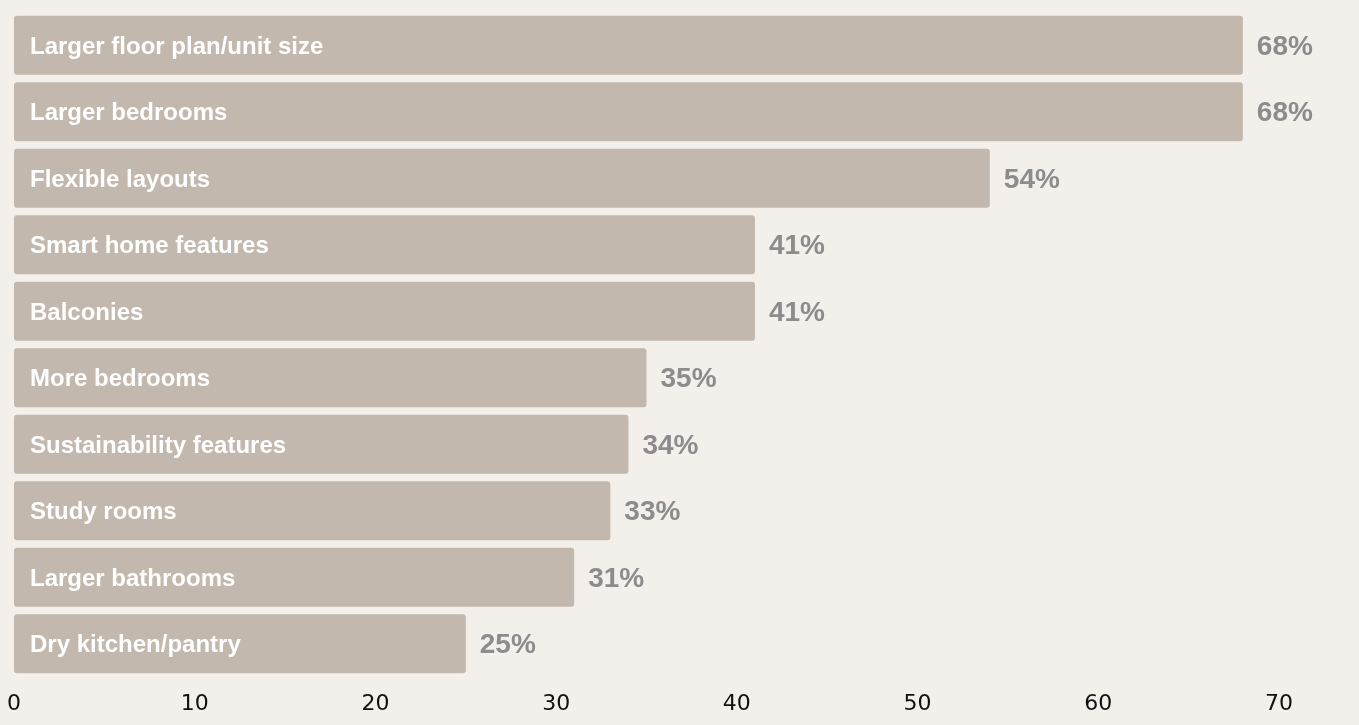 This screenshot has height=725, width=1359. Describe the element at coordinates (136, 644) in the screenshot. I see `y-tick-label: Dry kitchen/pantry` at that location.